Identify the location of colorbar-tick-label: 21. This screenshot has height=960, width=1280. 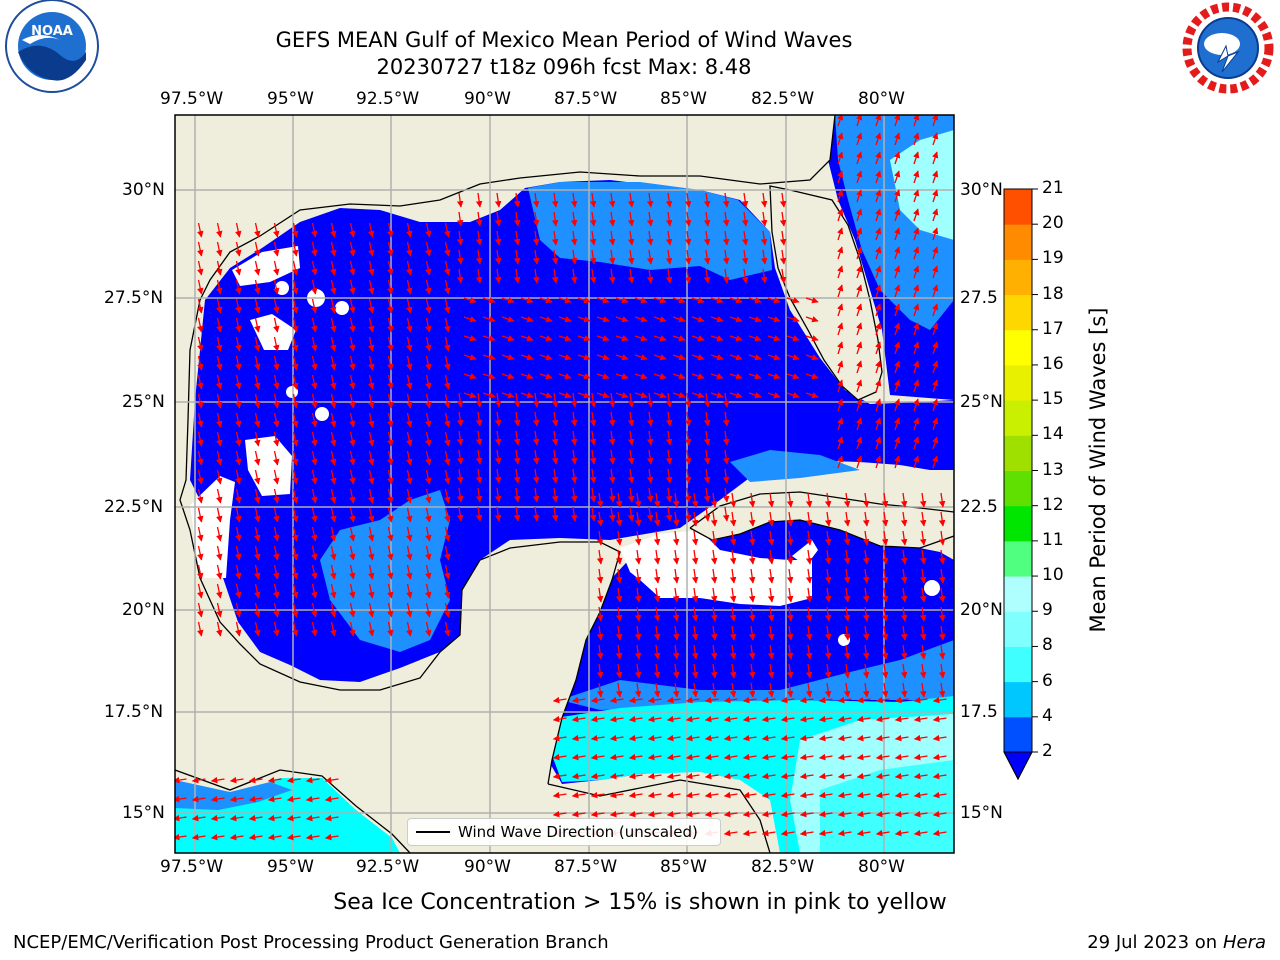
(1053, 188).